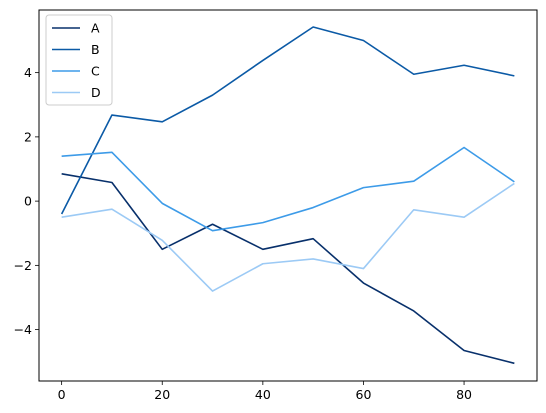 The width and height of the screenshot is (546, 413). What do you see at coordinates (162, 394) in the screenshot?
I see `x-tick-label: 20` at bounding box center [162, 394].